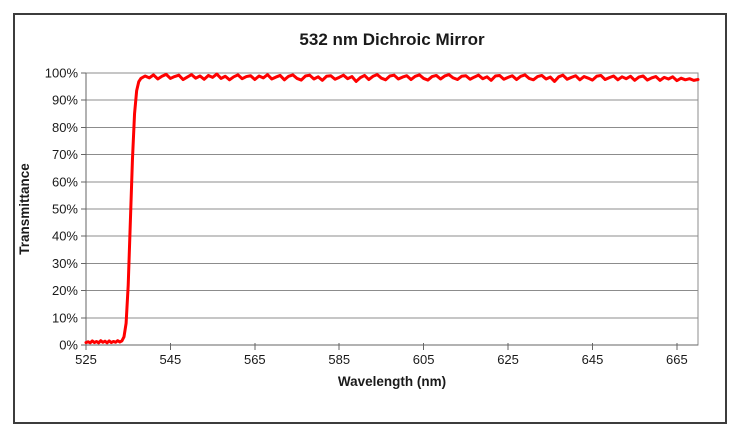 The image size is (740, 440). Describe the element at coordinates (65, 236) in the screenshot. I see `y-tick-label: 40%` at that location.